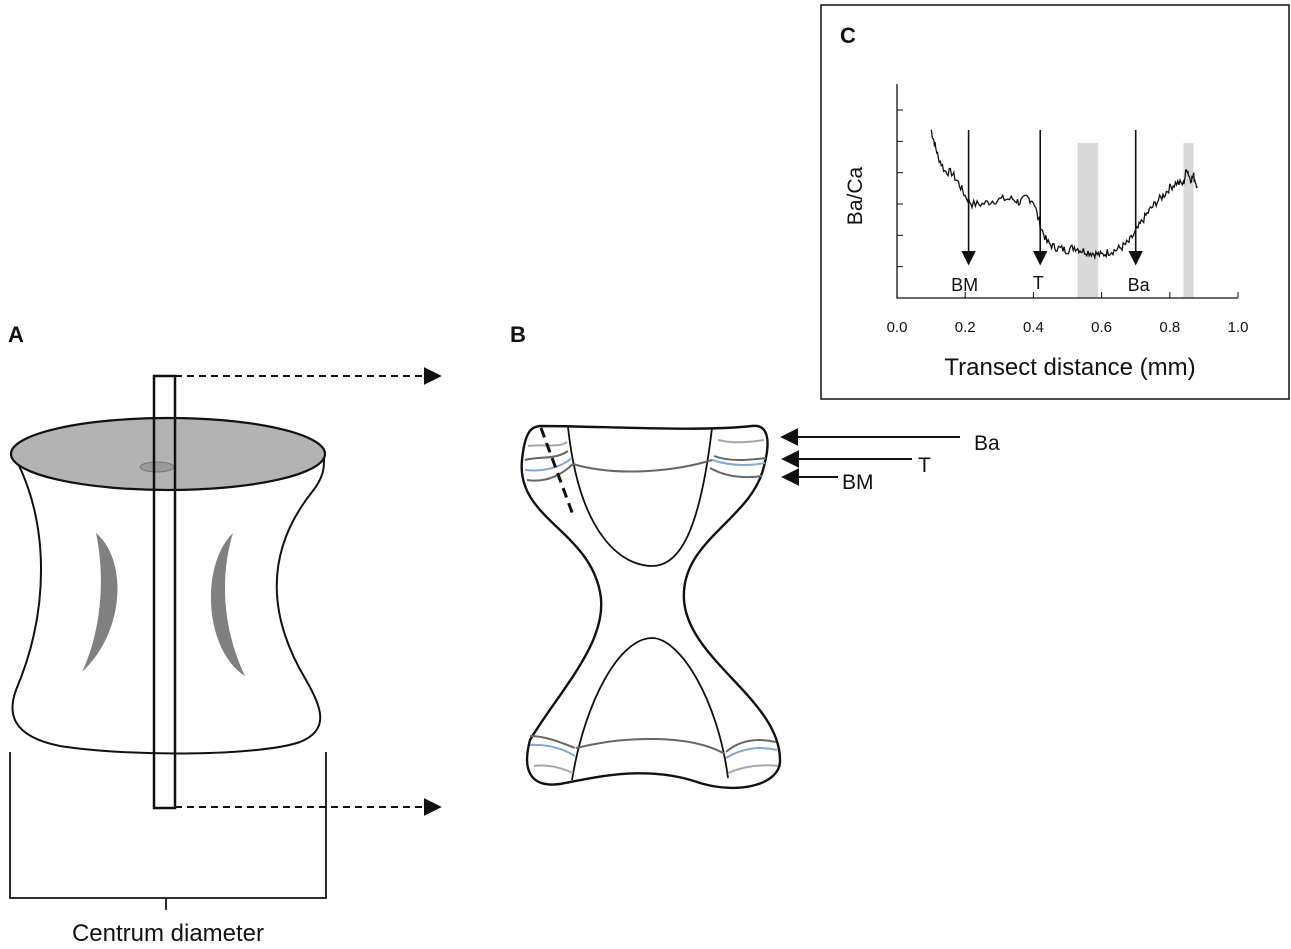 The image size is (1291, 949). What do you see at coordinates (549, 461) in the screenshot?
I see `growth-bands-top-left` at bounding box center [549, 461].